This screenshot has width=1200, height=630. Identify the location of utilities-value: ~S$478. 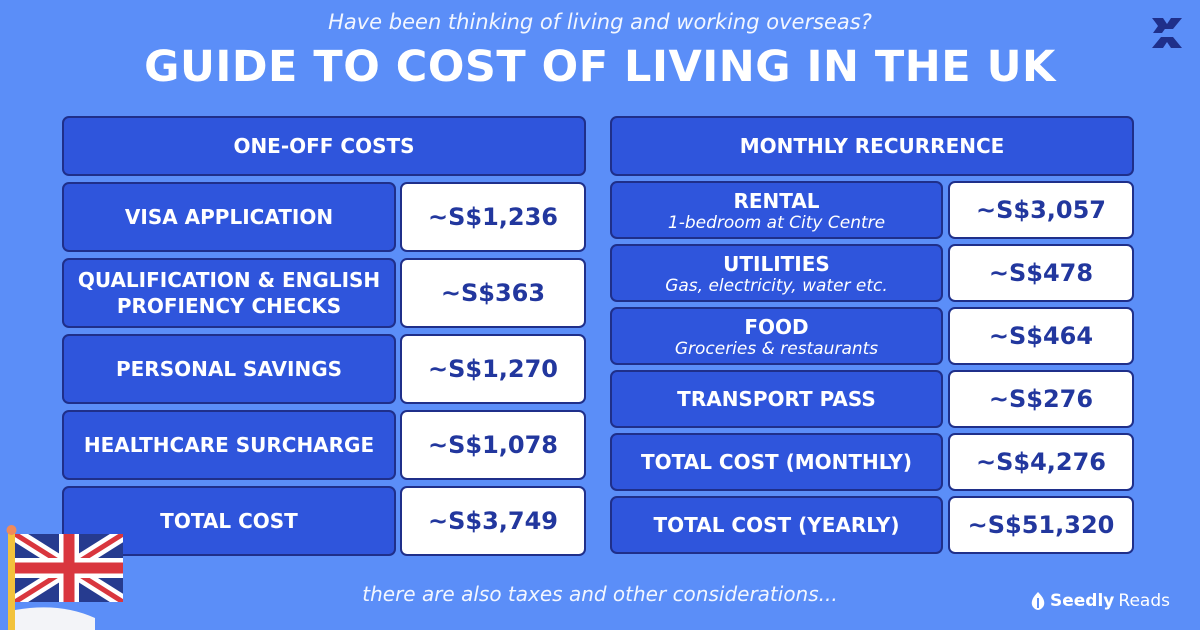
(1041, 273).